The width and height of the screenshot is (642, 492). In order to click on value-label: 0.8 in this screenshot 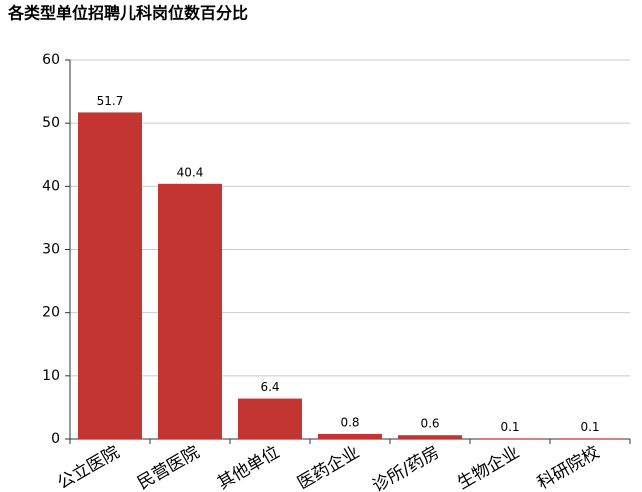, I will do `click(349, 422)`.